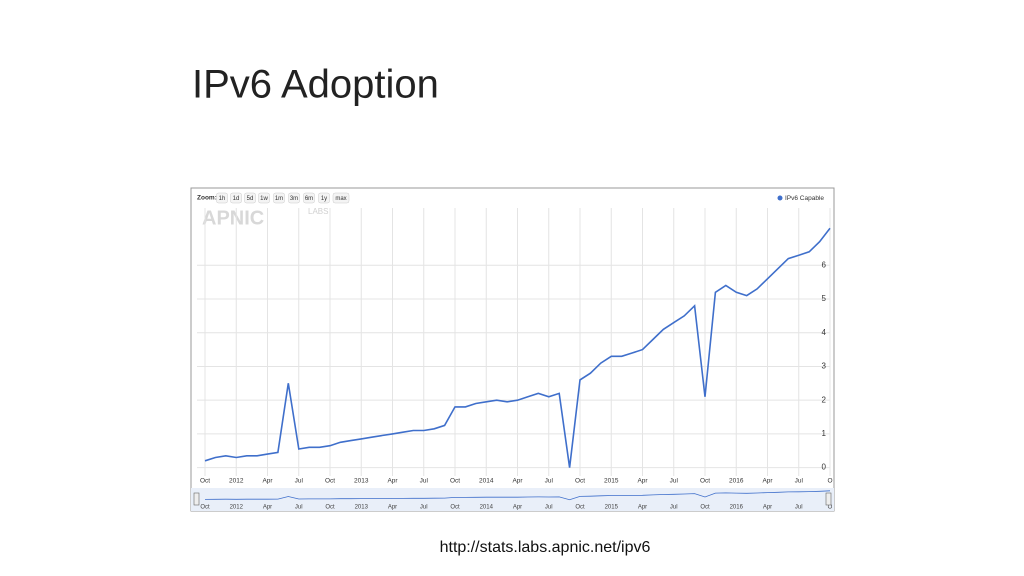  Describe the element at coordinates (612, 508) in the screenshot. I see `navigator-tick-label: 2015` at that location.